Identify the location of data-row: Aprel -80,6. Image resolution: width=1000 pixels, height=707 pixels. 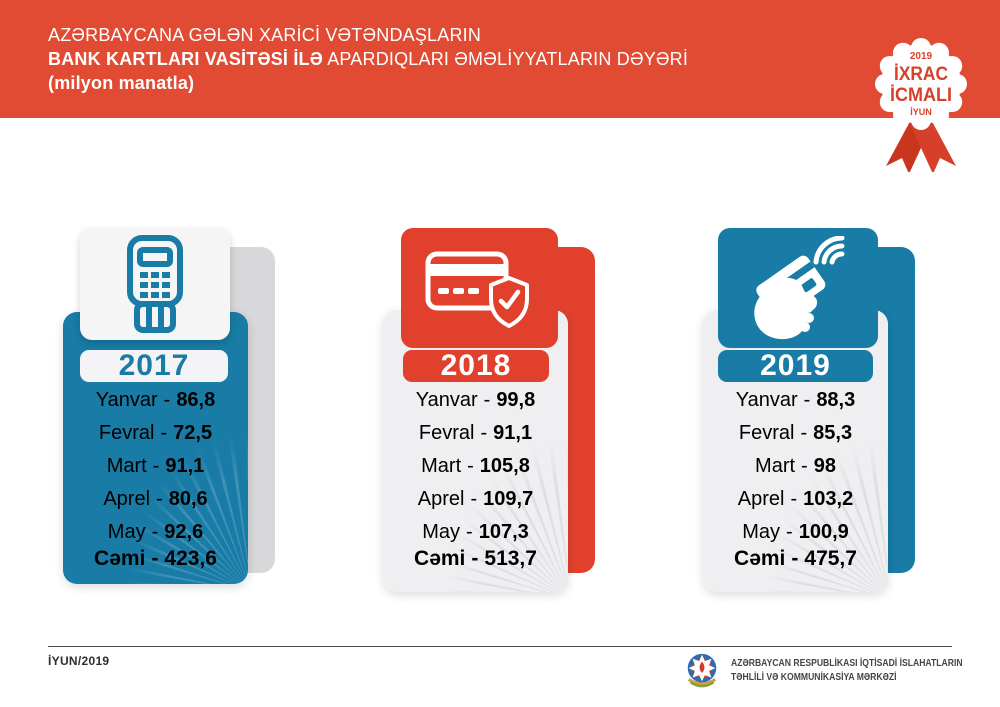
(155, 499).